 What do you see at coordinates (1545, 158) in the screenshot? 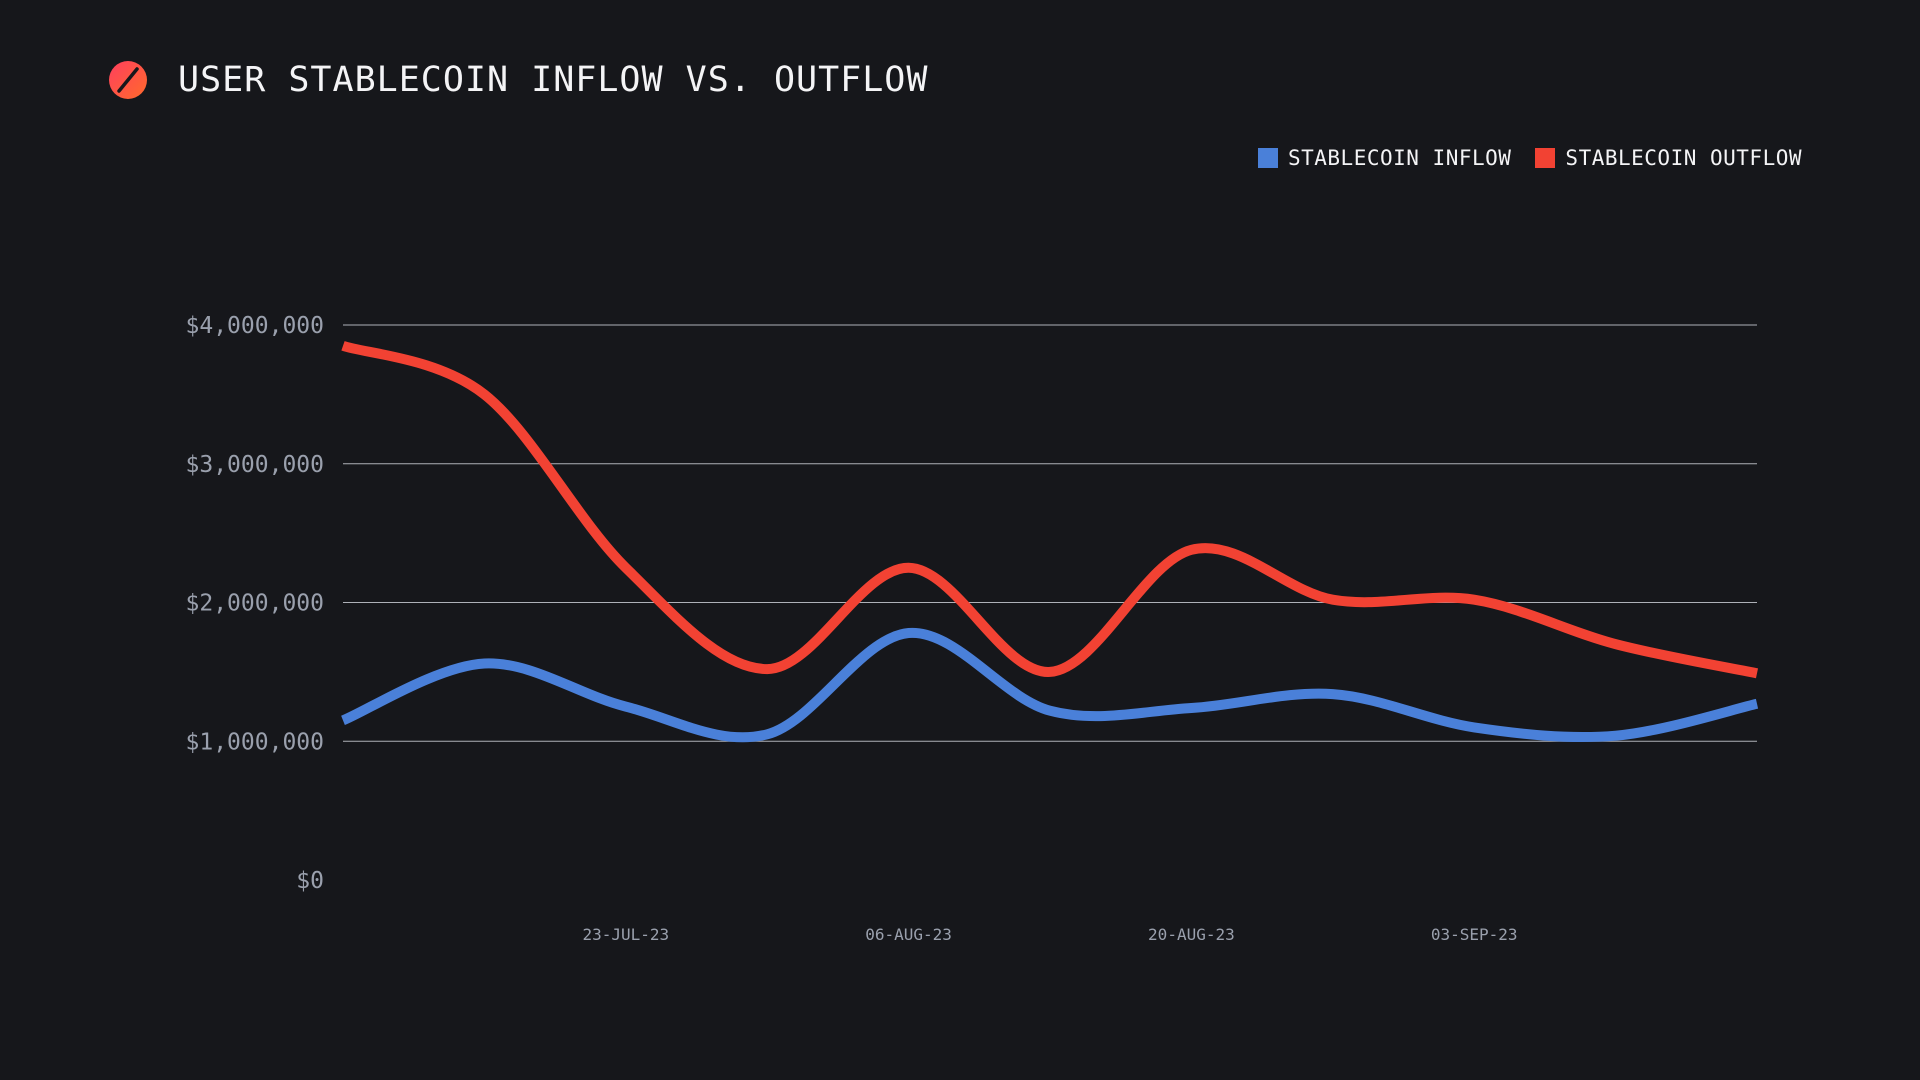
I see `legend-swatch-outflow` at bounding box center [1545, 158].